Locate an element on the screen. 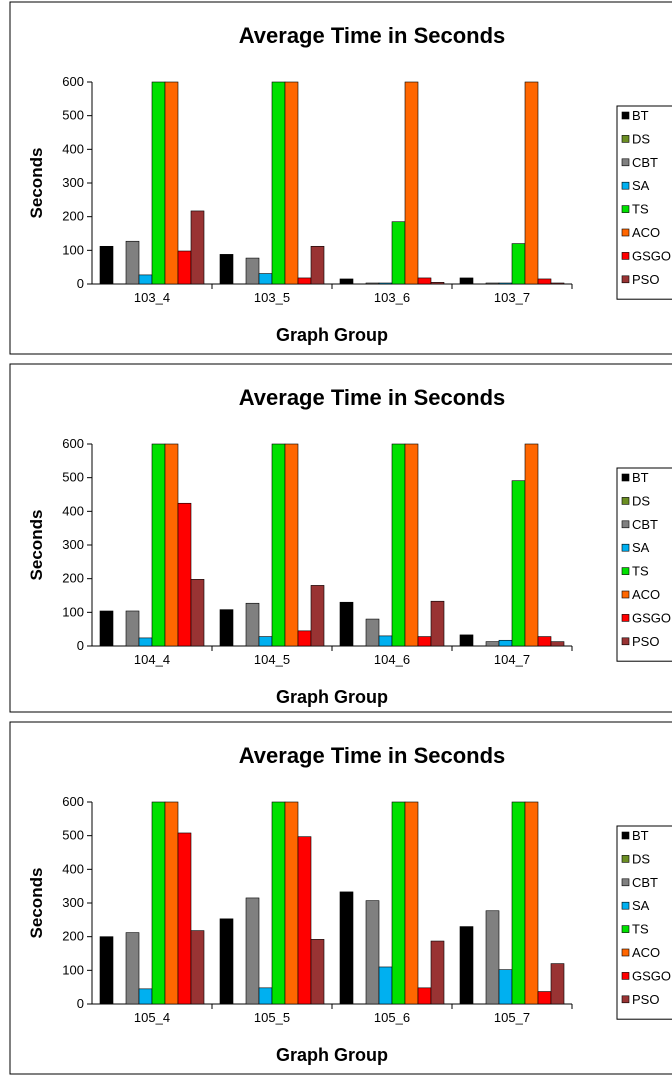 This screenshot has width=672, height=1075. legend-swatch-bt is located at coordinates (625, 835).